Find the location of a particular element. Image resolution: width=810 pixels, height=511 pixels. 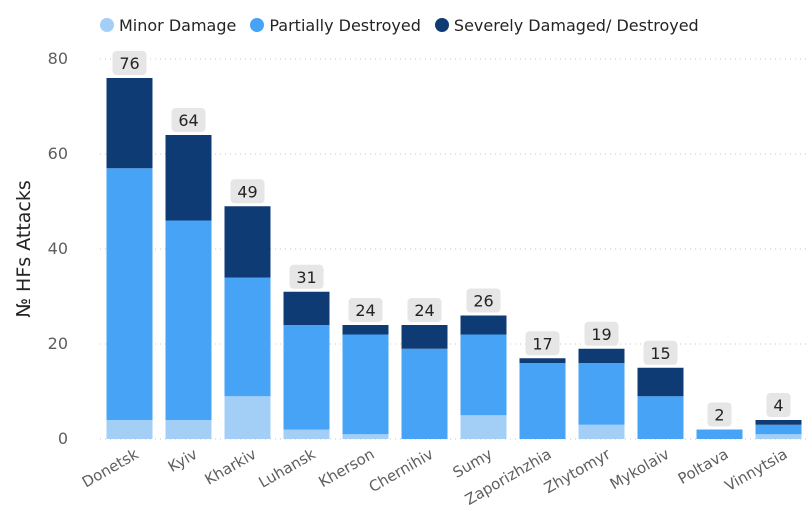

total-label-bg-sumy is located at coordinates (483, 300).